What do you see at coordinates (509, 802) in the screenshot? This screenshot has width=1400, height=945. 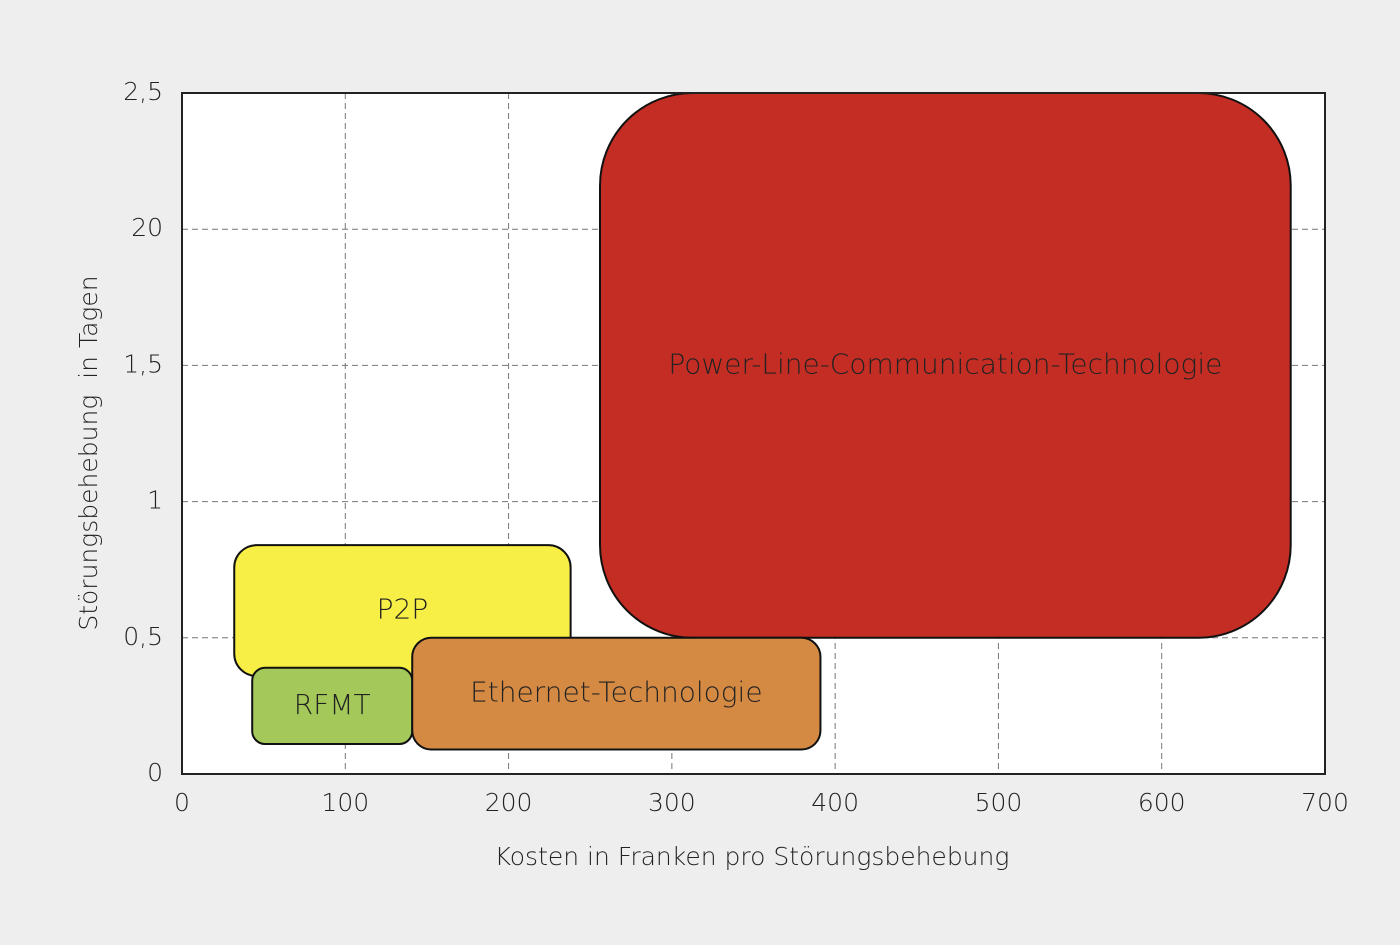 I see `x-tick-label: 200` at bounding box center [509, 802].